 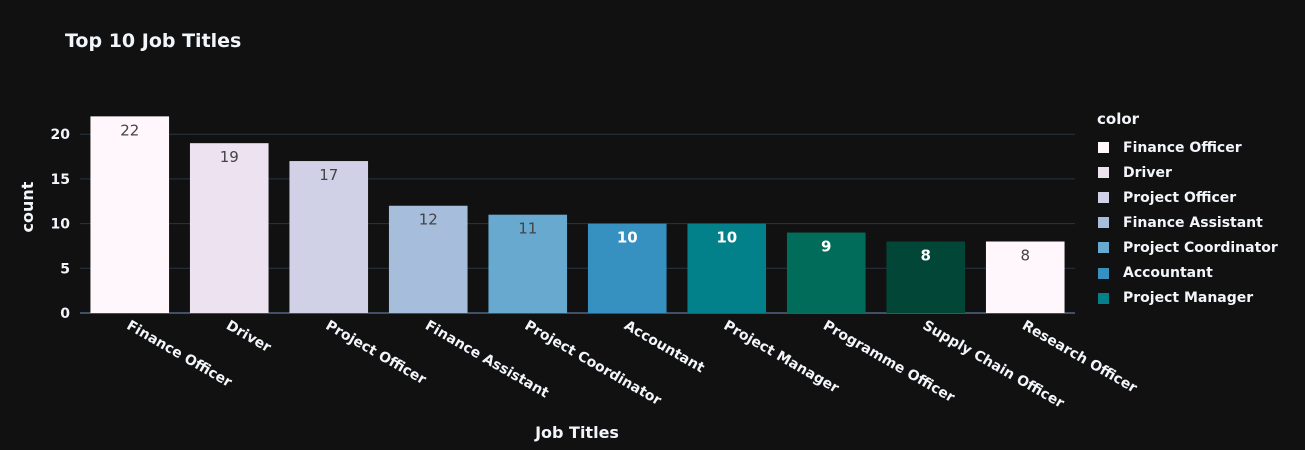 I want to click on data-label: 17, so click(x=328, y=175).